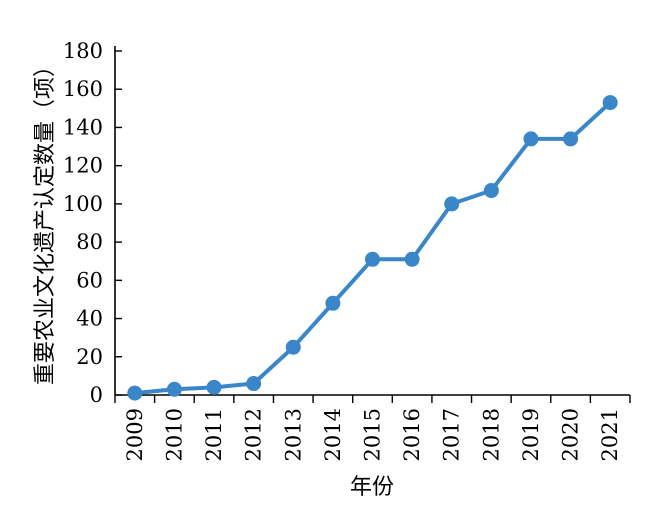 The width and height of the screenshot is (672, 520). I want to click on y-tick-label: 20, so click(89, 357).